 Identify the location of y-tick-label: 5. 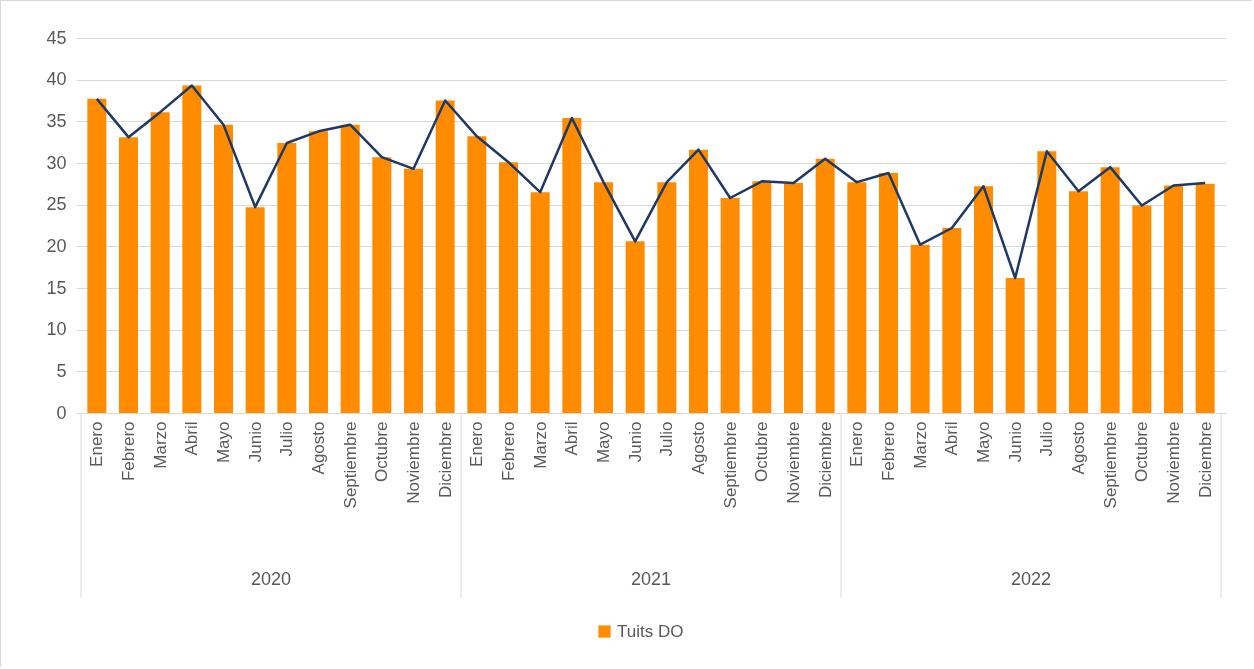
(61, 370).